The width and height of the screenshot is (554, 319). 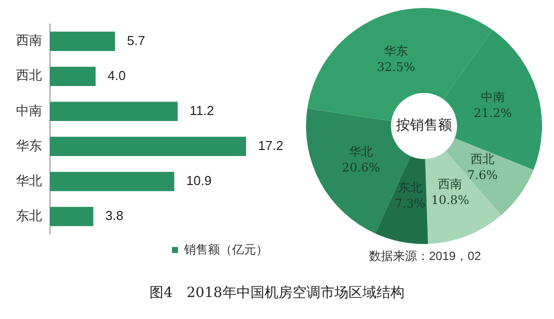 I want to click on y-tick-label: 华东, so click(x=29, y=146).